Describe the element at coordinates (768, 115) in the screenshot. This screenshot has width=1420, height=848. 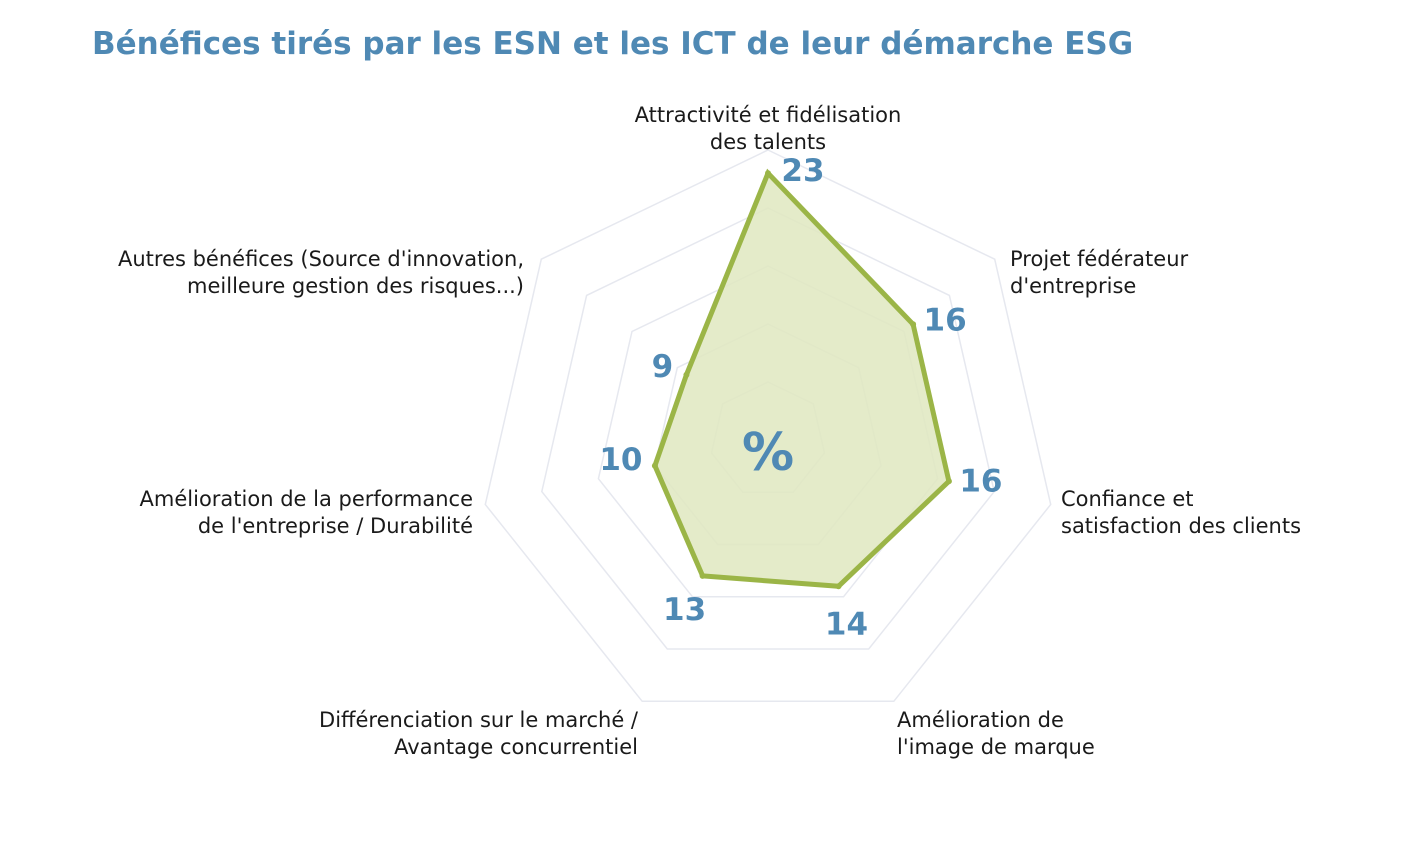
I see `category-label-0-line-0: Attractivité et fidélisation` at that location.